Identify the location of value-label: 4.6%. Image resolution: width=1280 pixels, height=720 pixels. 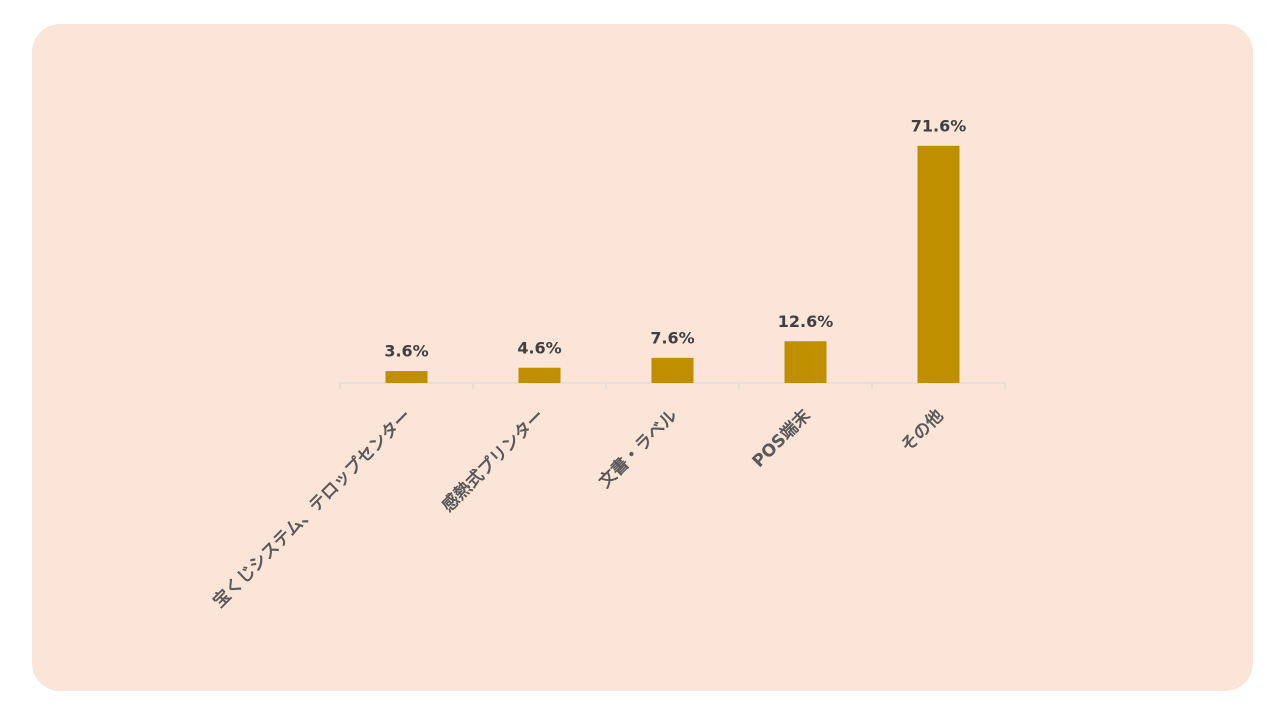
(539, 347).